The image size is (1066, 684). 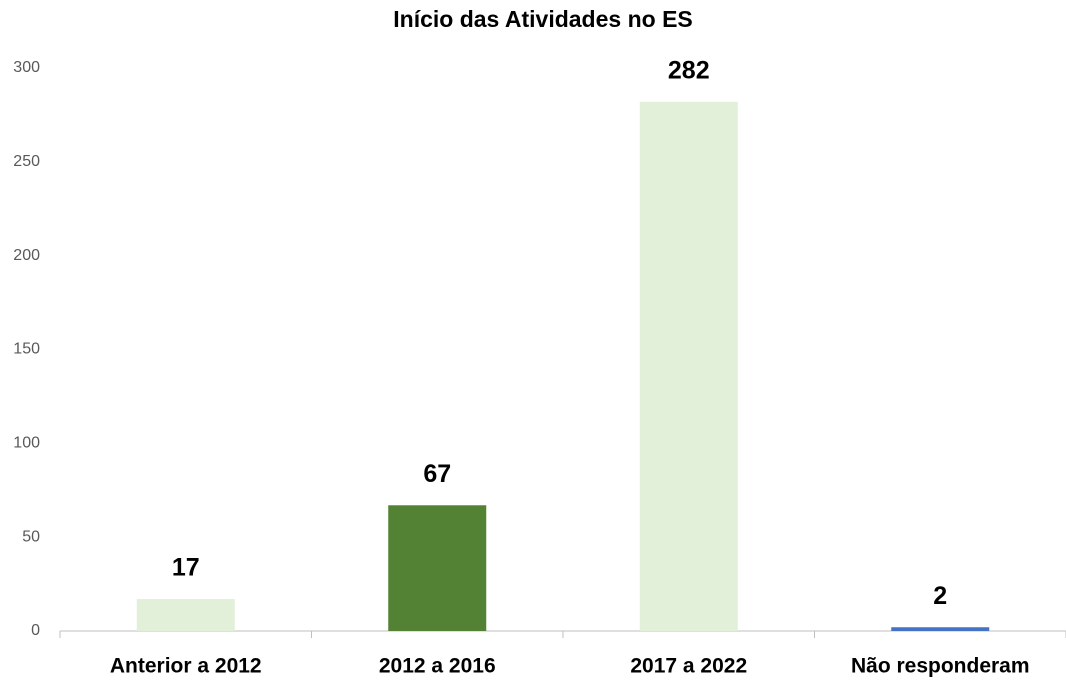 I want to click on value-label: 2, so click(x=940, y=596).